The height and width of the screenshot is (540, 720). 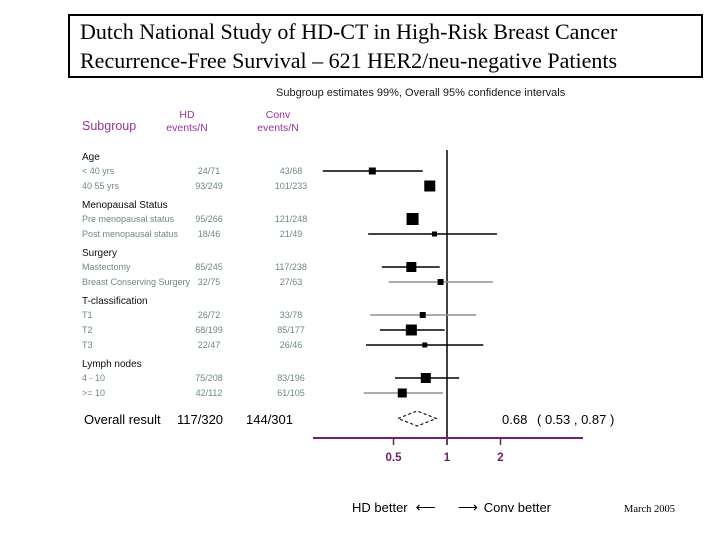 What do you see at coordinates (291, 282) in the screenshot?
I see `conv-events-value: 27/63` at bounding box center [291, 282].